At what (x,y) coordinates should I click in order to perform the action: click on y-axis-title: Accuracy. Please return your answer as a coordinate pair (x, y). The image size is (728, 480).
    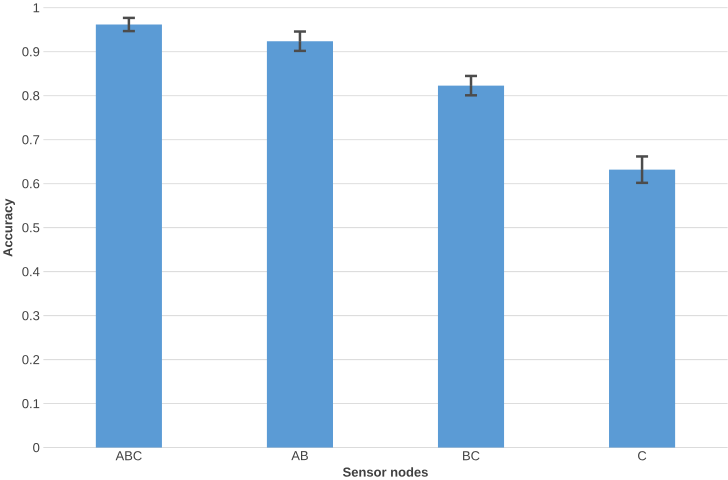
    Looking at the image, I should click on (9, 227).